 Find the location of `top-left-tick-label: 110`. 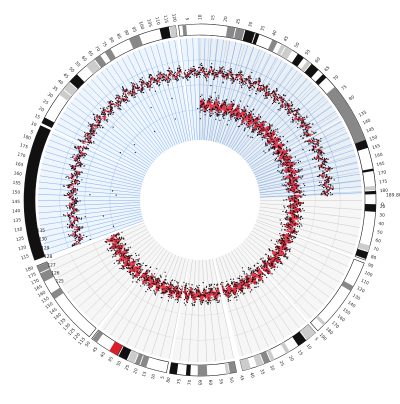

top-left-tick-label: 110 is located at coordinates (158, 21).